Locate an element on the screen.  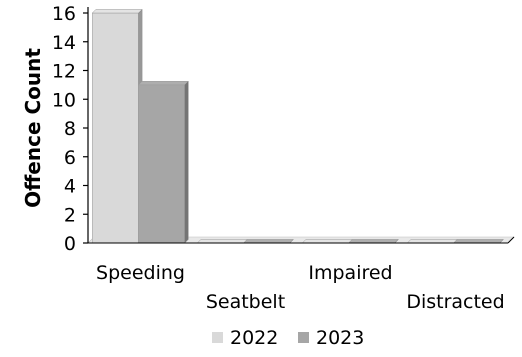
legend-item: 2022 is located at coordinates (245, 338).